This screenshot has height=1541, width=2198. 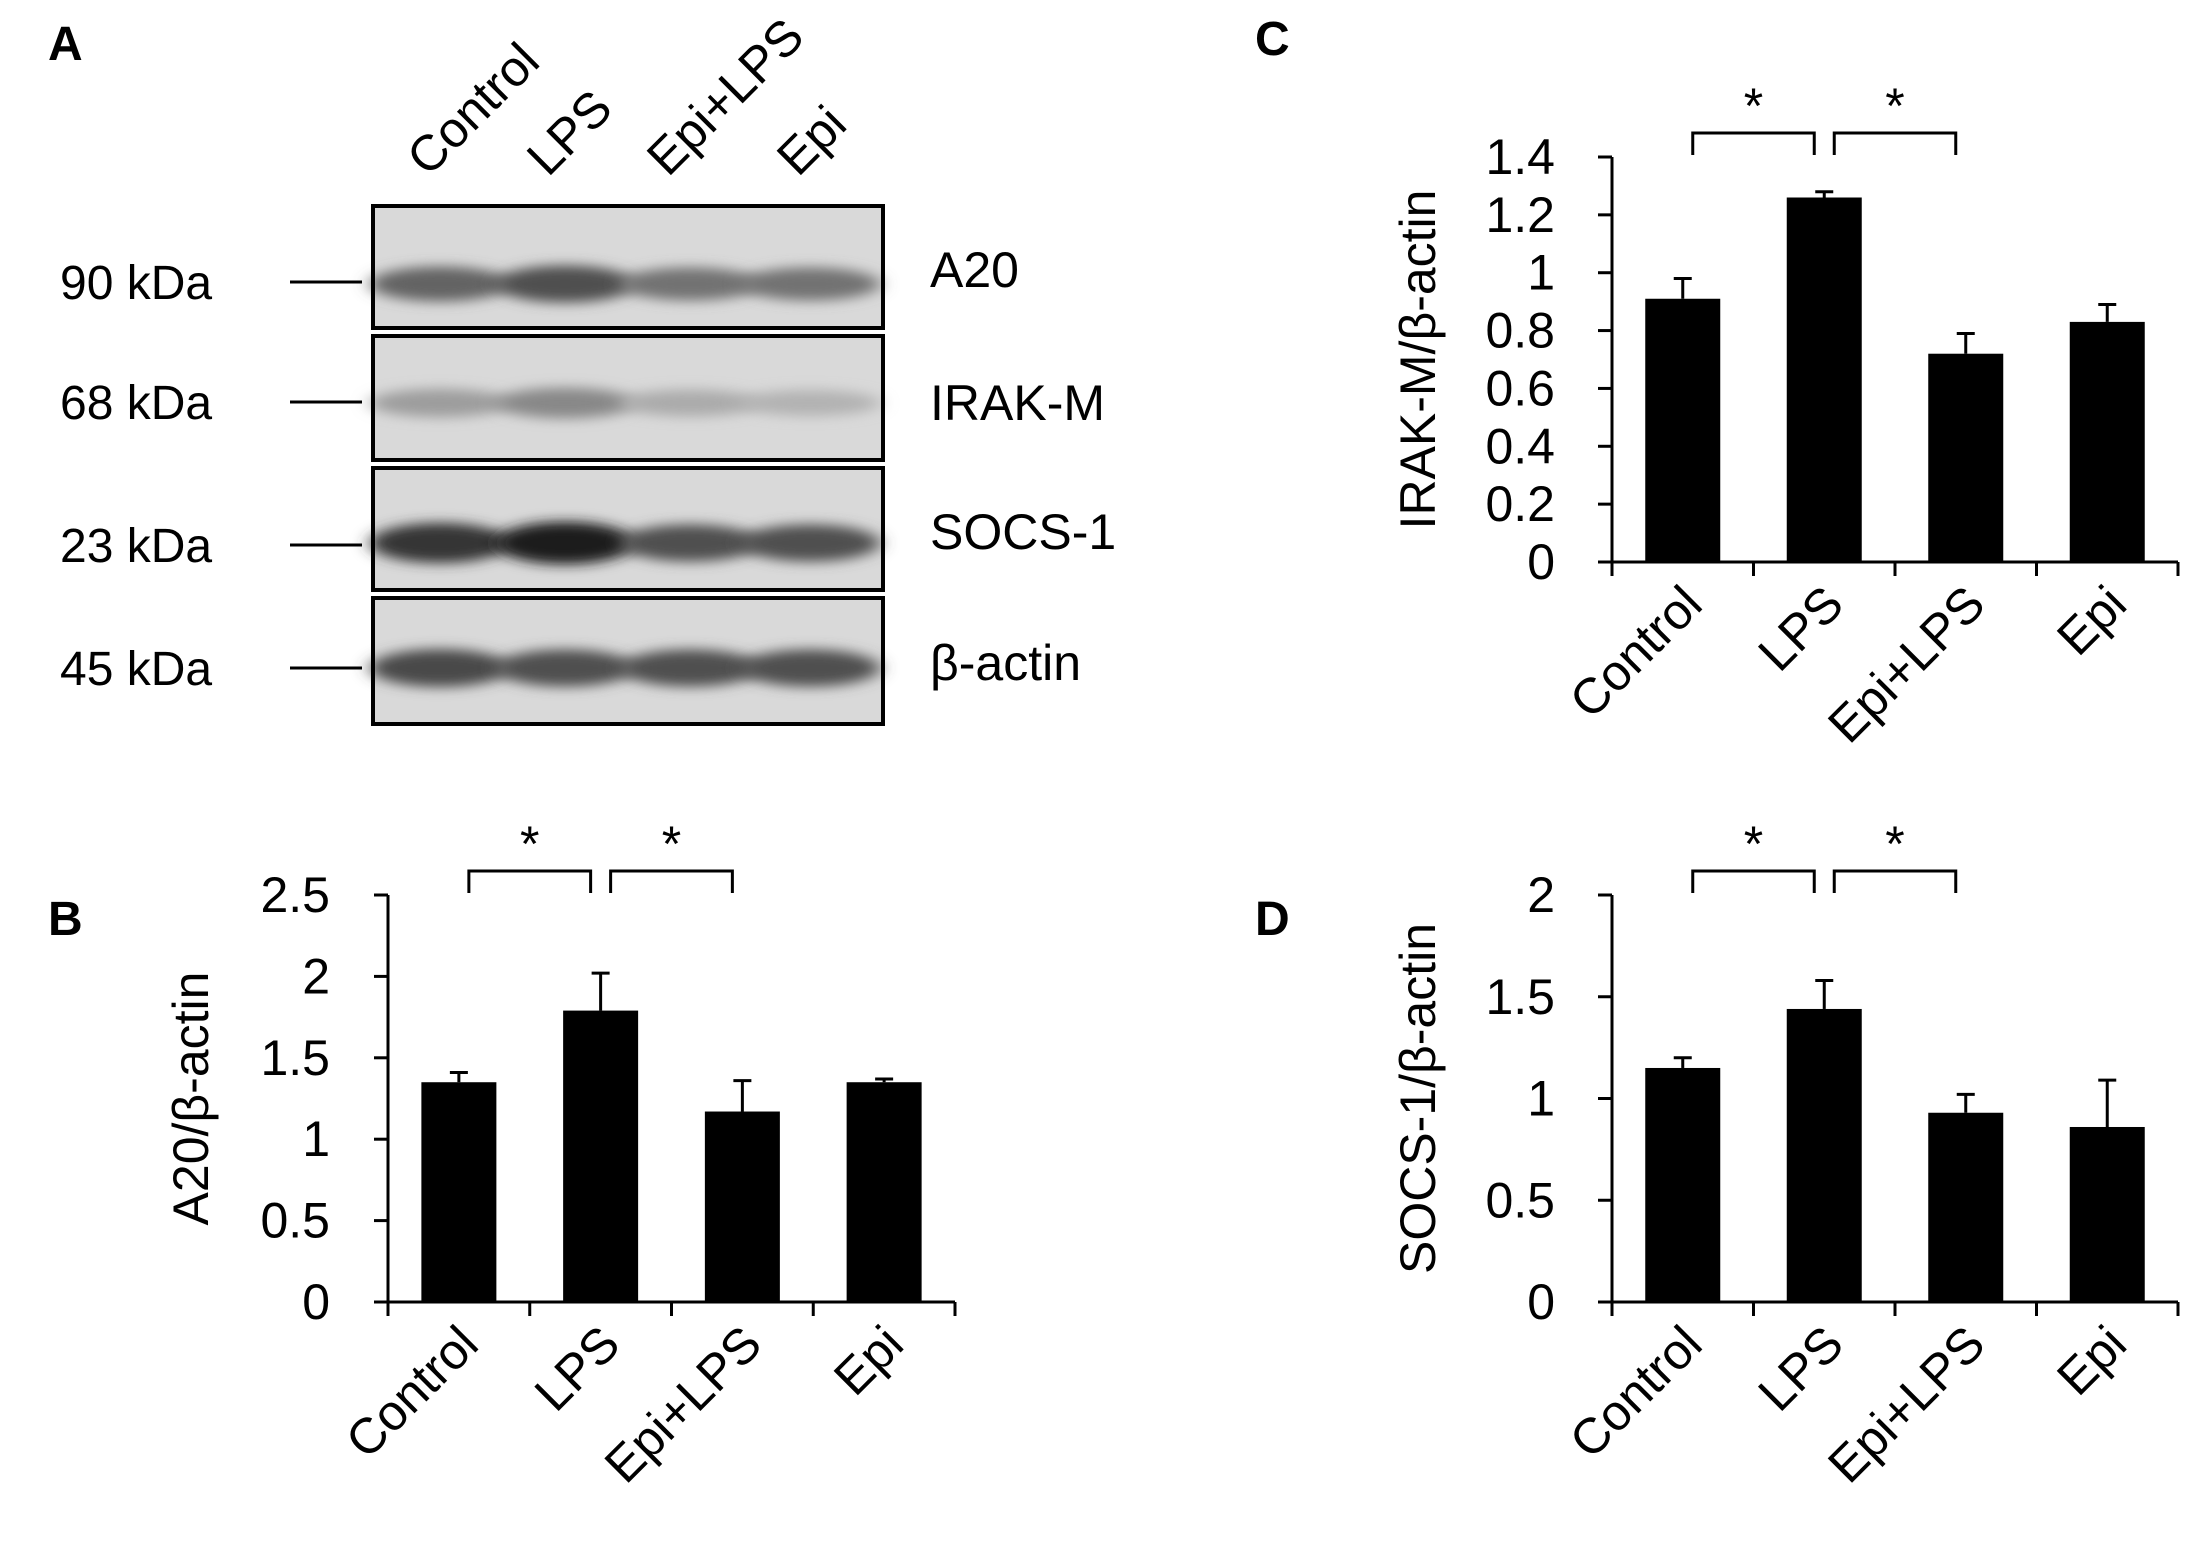 I want to click on protein-label: A20, so click(x=974, y=270).